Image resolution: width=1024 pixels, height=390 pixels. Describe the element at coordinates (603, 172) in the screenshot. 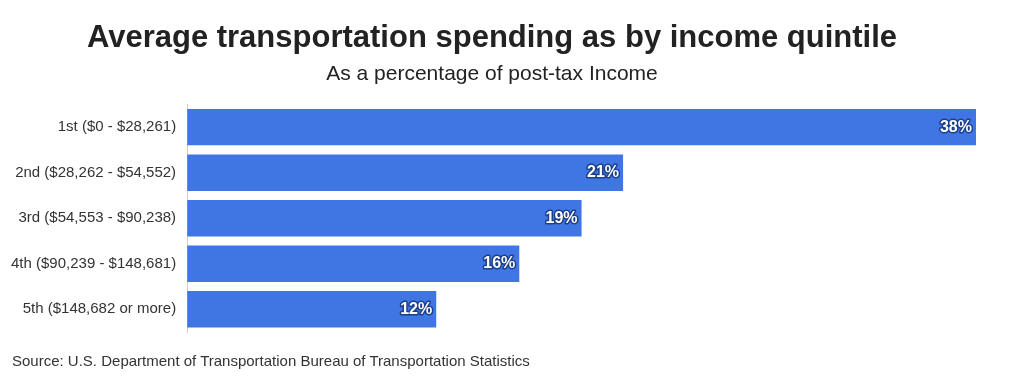

I see `data-label: 21%` at that location.